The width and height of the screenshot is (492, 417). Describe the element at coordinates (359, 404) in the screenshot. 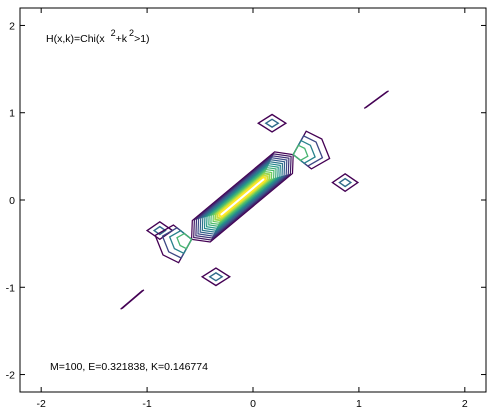

I see `x-tick-label: 1` at that location.